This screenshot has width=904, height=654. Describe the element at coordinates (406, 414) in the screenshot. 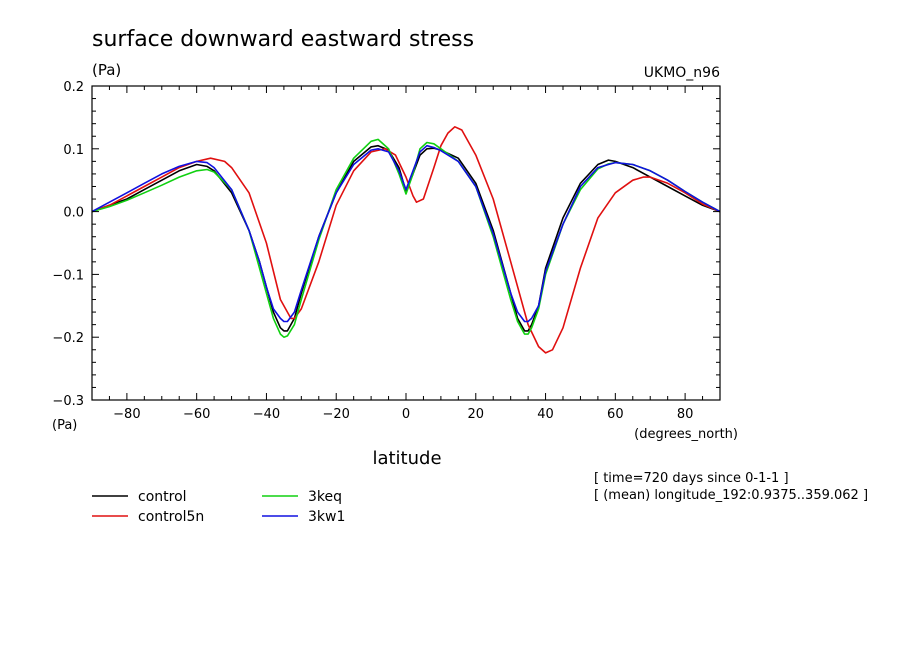

I see `x-tick-label: 0` at that location.